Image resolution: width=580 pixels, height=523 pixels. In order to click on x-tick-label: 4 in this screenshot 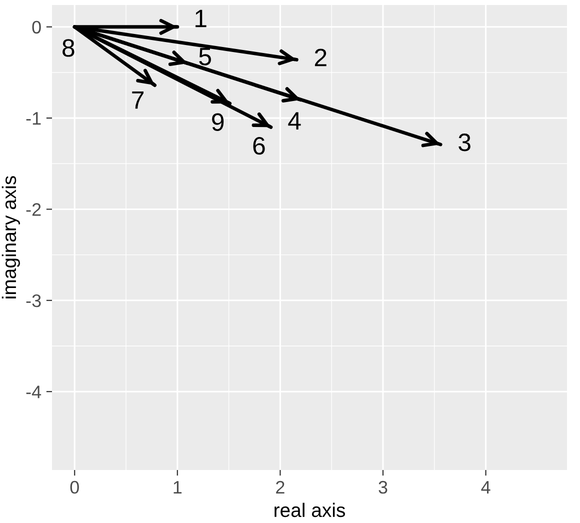, I will do `click(485, 487)`.